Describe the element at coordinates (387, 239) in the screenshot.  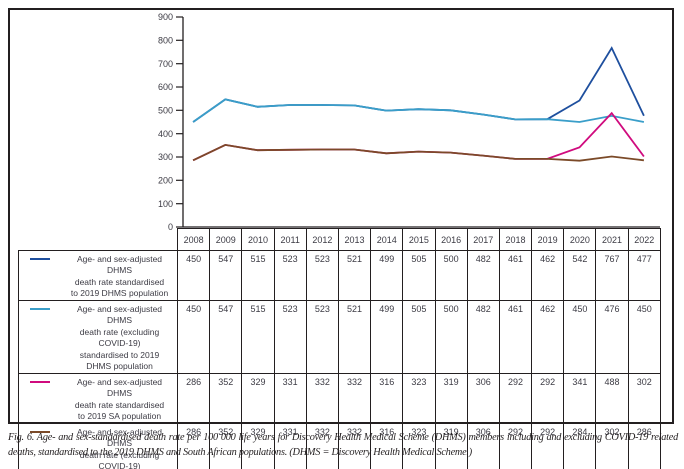
I see `year-header-cell: 2014` at that location.